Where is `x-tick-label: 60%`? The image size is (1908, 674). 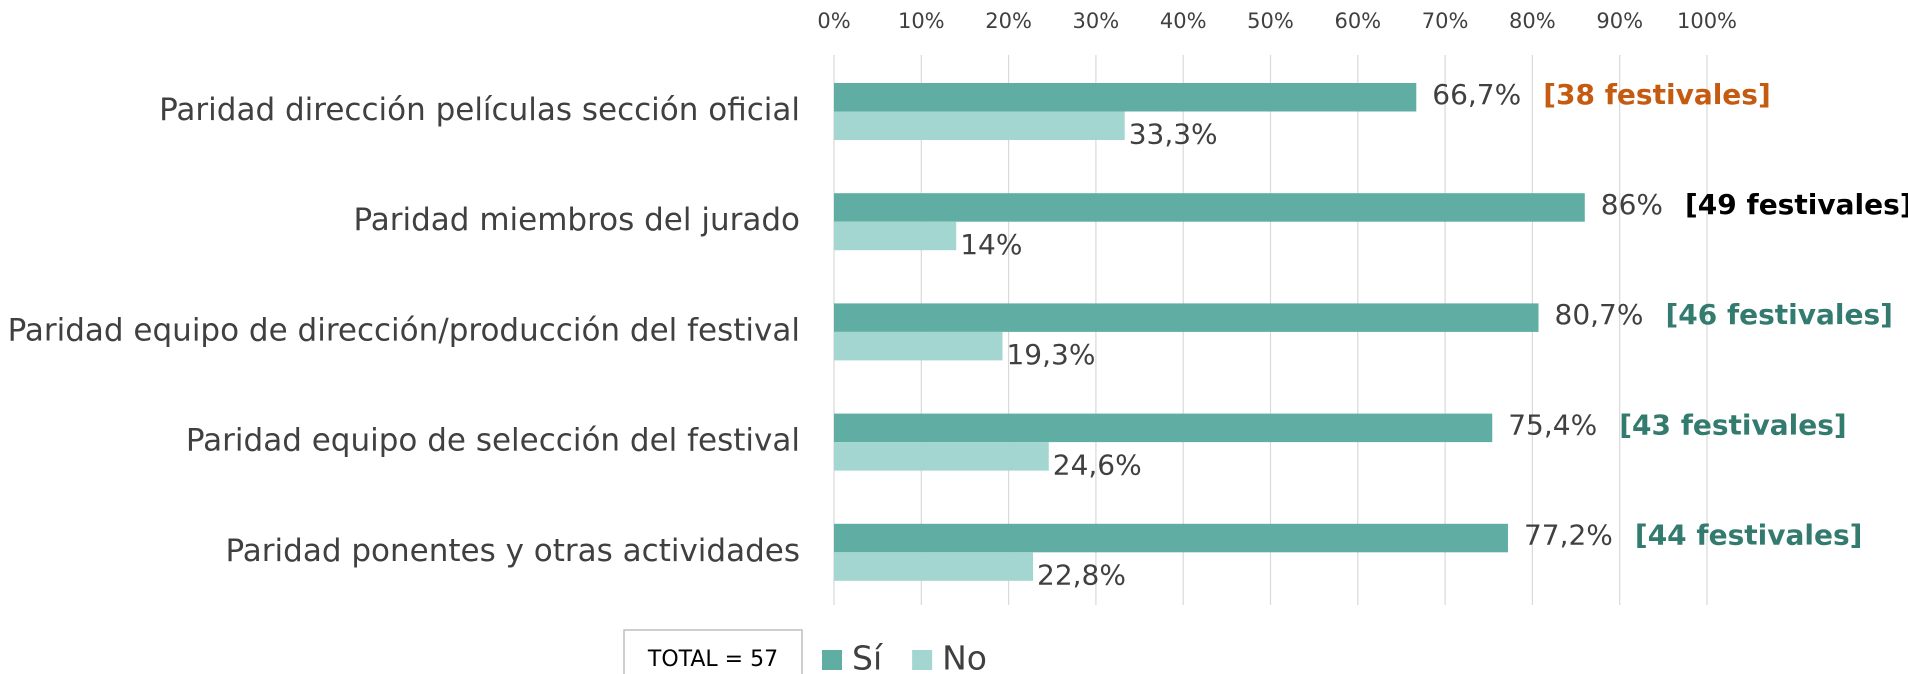
x-tick-label: 60% is located at coordinates (1357, 21).